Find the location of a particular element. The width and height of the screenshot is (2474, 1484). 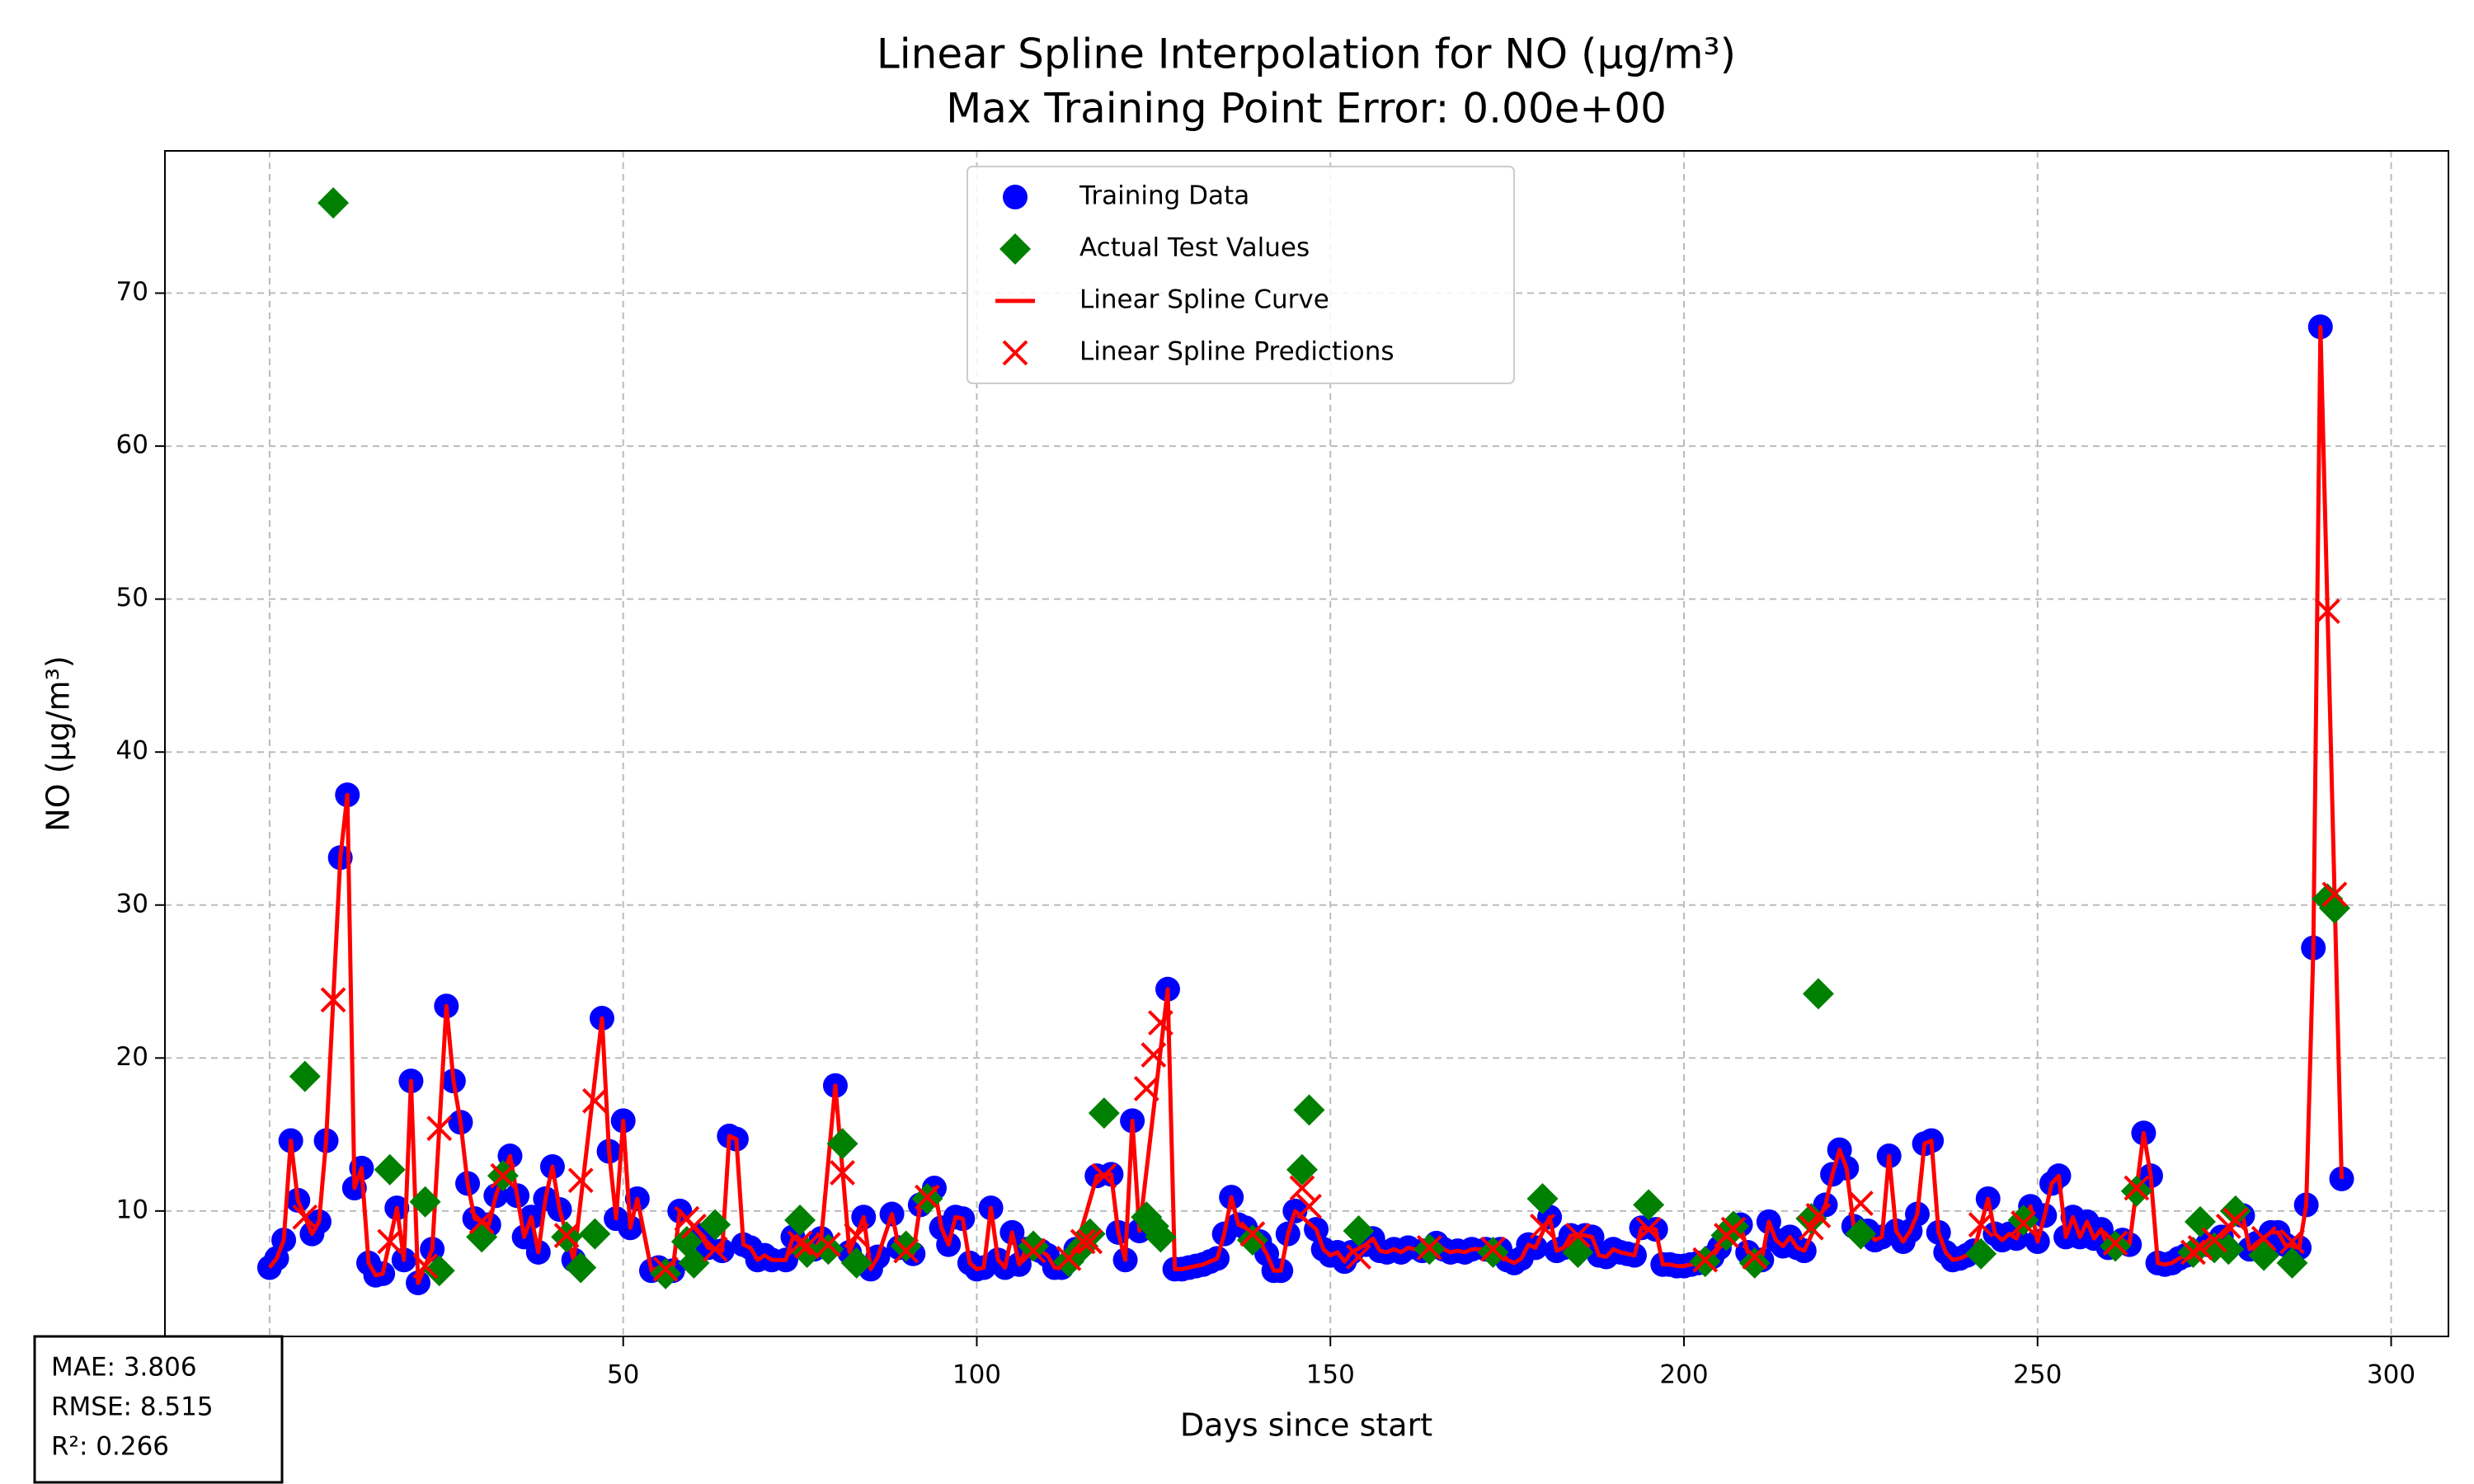

legend-marker is located at coordinates (1015, 249).